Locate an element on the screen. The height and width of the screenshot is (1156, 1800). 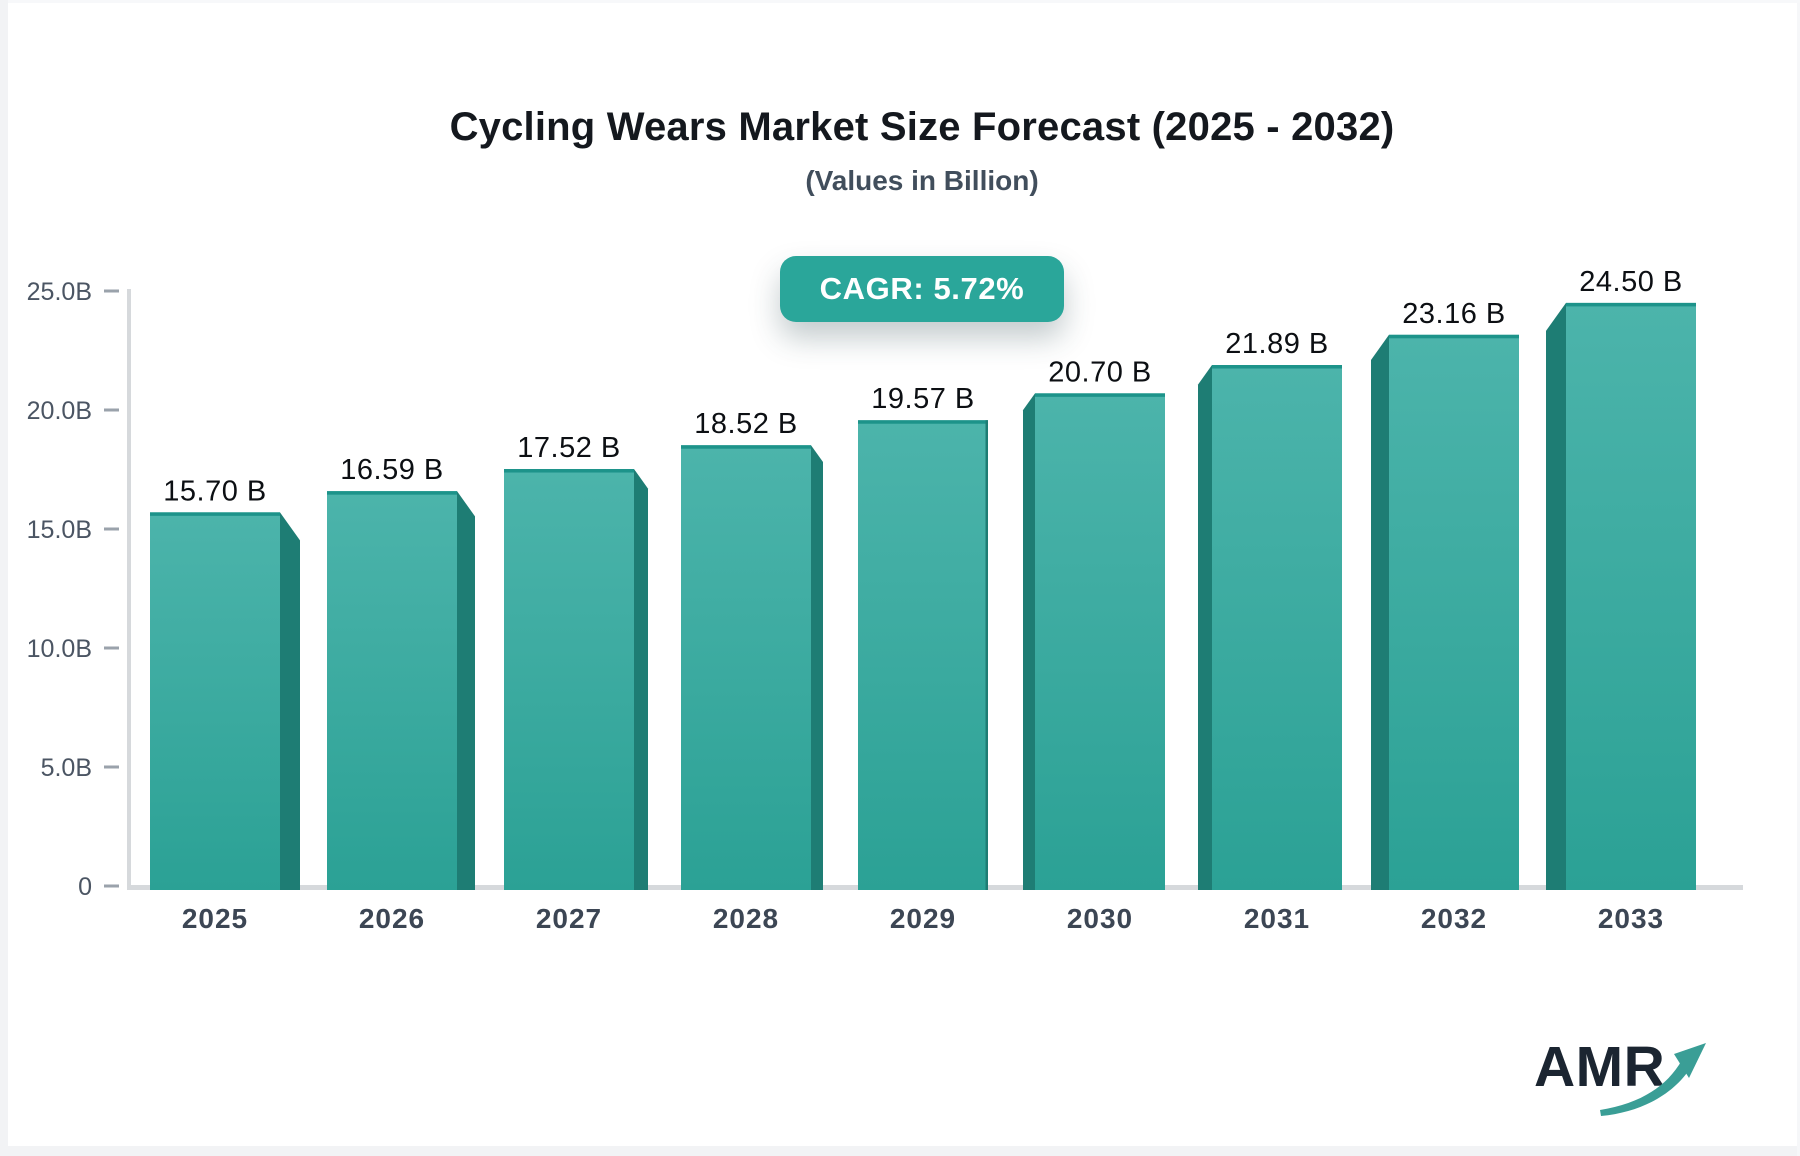
bar-value-label: 20.70 B is located at coordinates (1099, 372).